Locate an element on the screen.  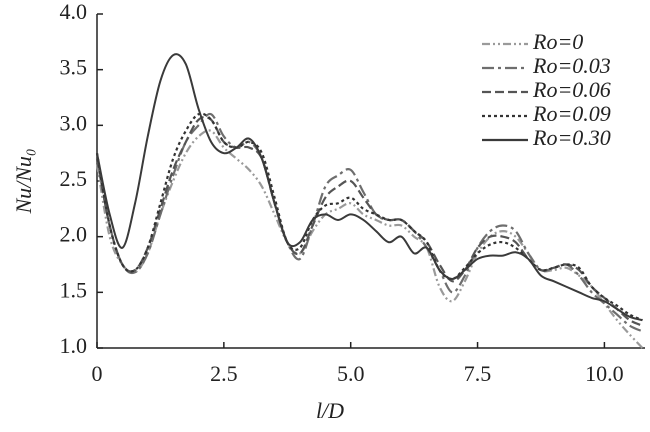
x-tick-label: 10.0 is located at coordinates (604, 373).